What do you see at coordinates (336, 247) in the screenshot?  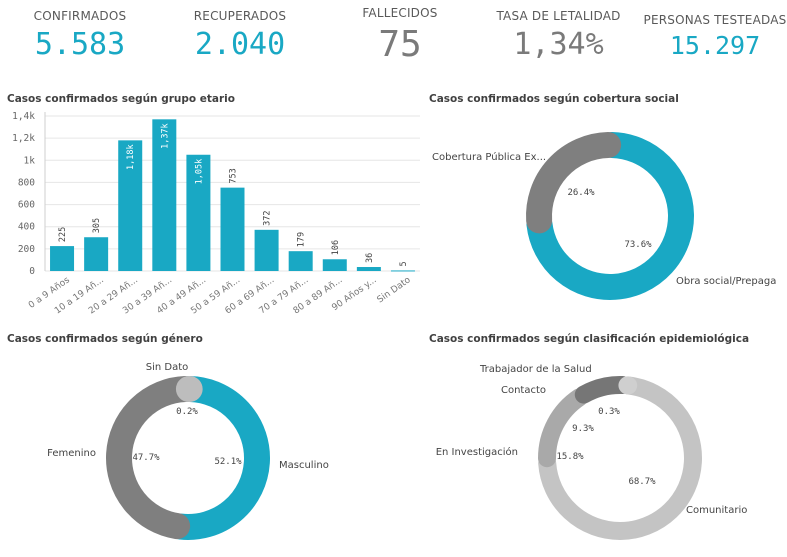 I see `bar-value-label: 106` at bounding box center [336, 247].